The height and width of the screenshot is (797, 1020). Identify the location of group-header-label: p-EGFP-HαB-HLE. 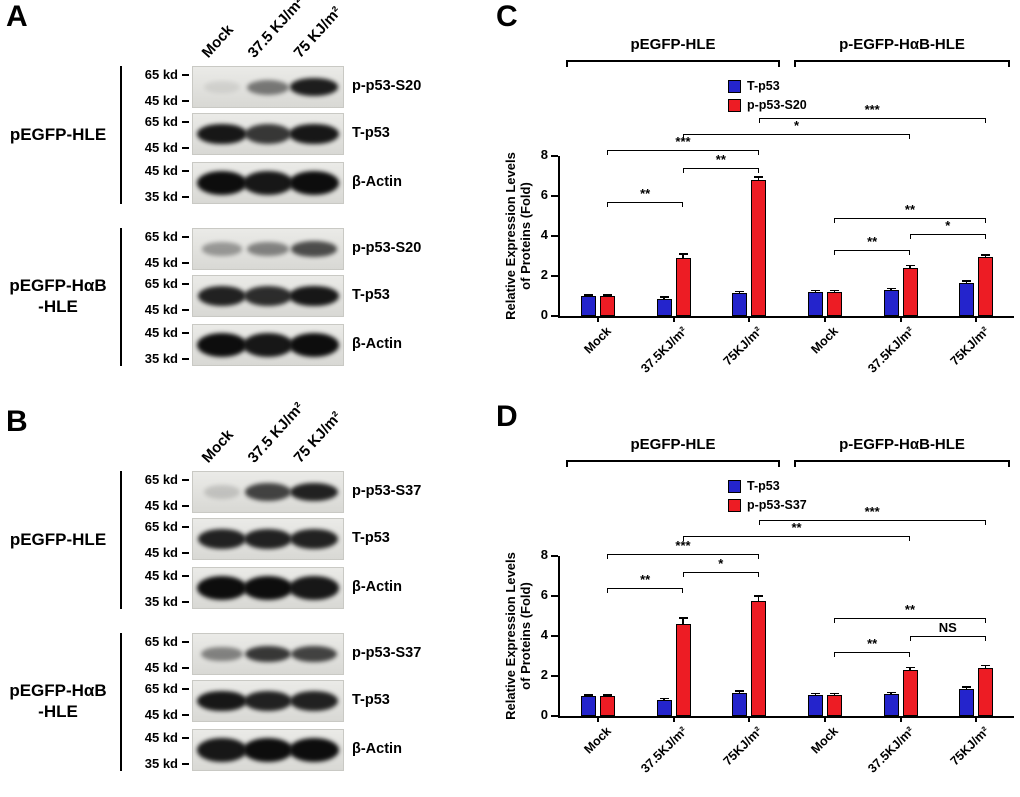
(902, 444).